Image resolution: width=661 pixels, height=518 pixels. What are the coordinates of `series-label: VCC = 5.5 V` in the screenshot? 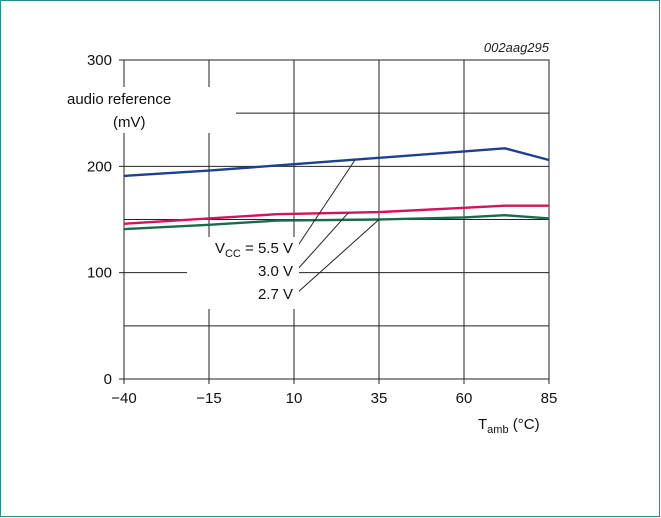 It's located at (254, 250).